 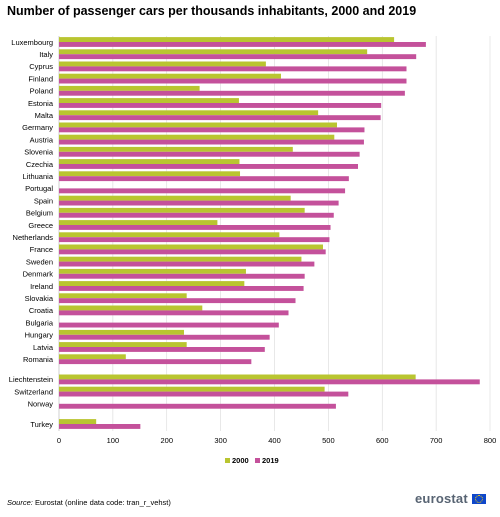 What do you see at coordinates (162, 349) in the screenshot?
I see `bar-2019-latvia` at bounding box center [162, 349].